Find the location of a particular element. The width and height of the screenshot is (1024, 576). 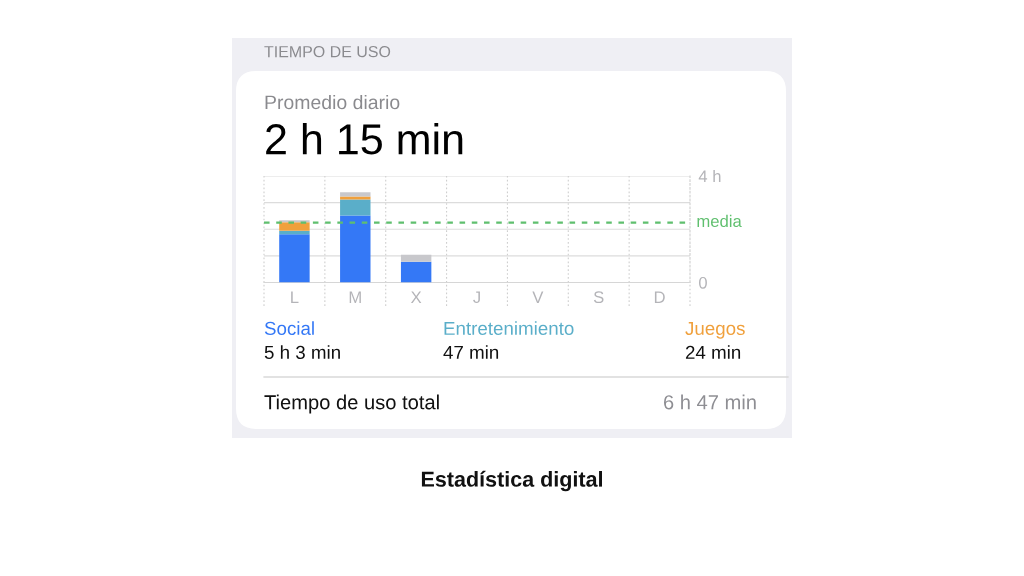

text: 5 h 3 min is located at coordinates (302, 352).